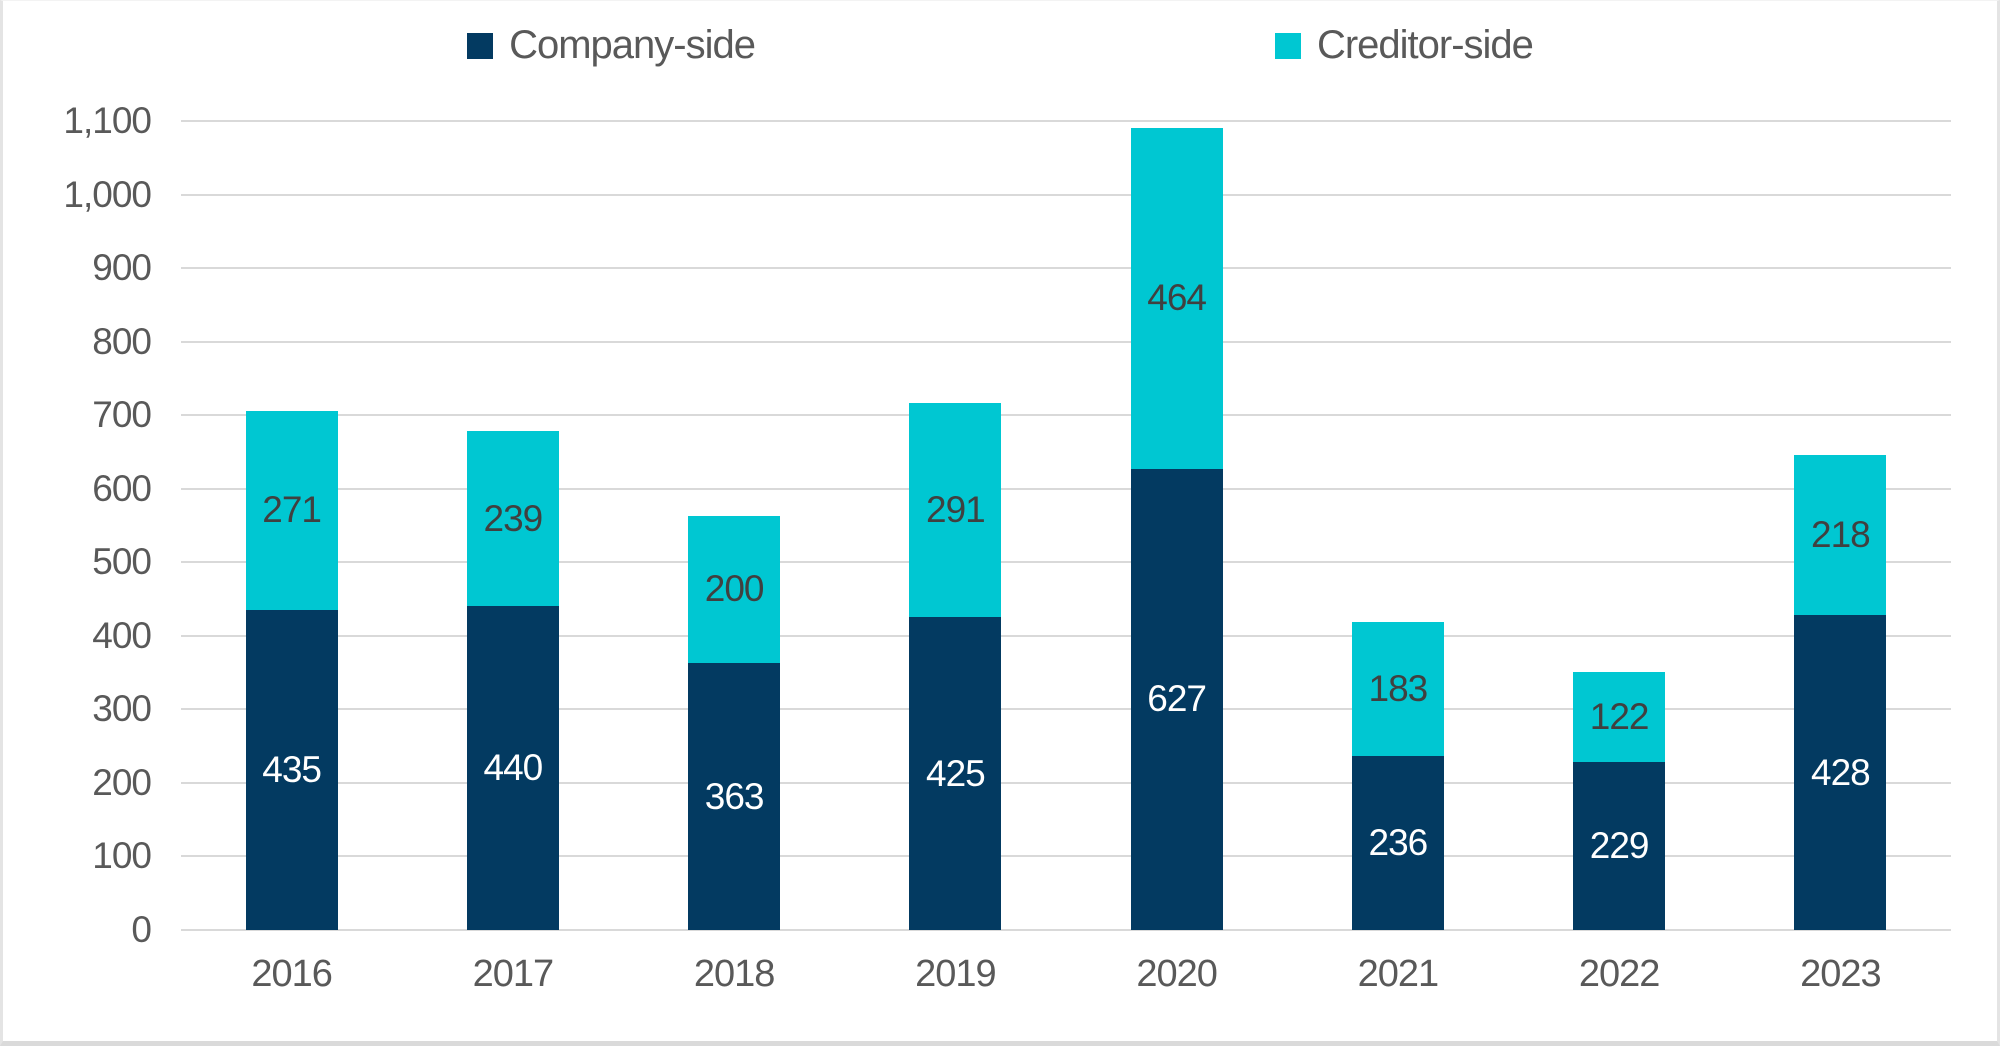  What do you see at coordinates (292, 974) in the screenshot?
I see `x-axis-tick-label: 2016` at bounding box center [292, 974].